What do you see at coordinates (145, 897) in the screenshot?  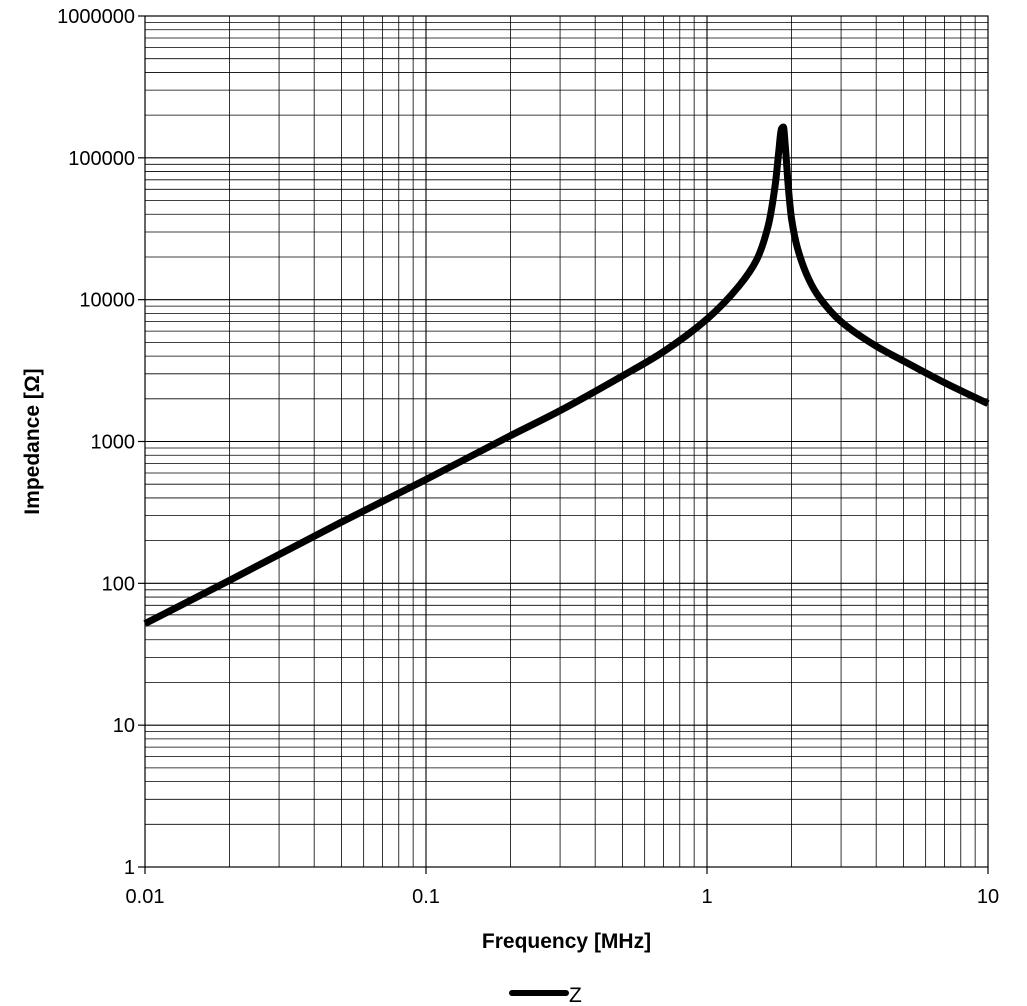 I see `x-tick-label: 0.01` at bounding box center [145, 897].